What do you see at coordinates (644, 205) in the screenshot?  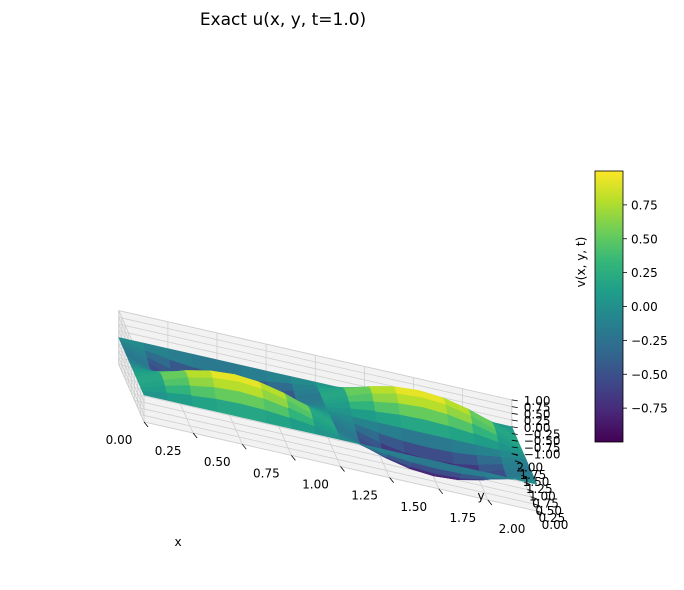 I see `colorbar-tick-label: 0.75` at bounding box center [644, 205].